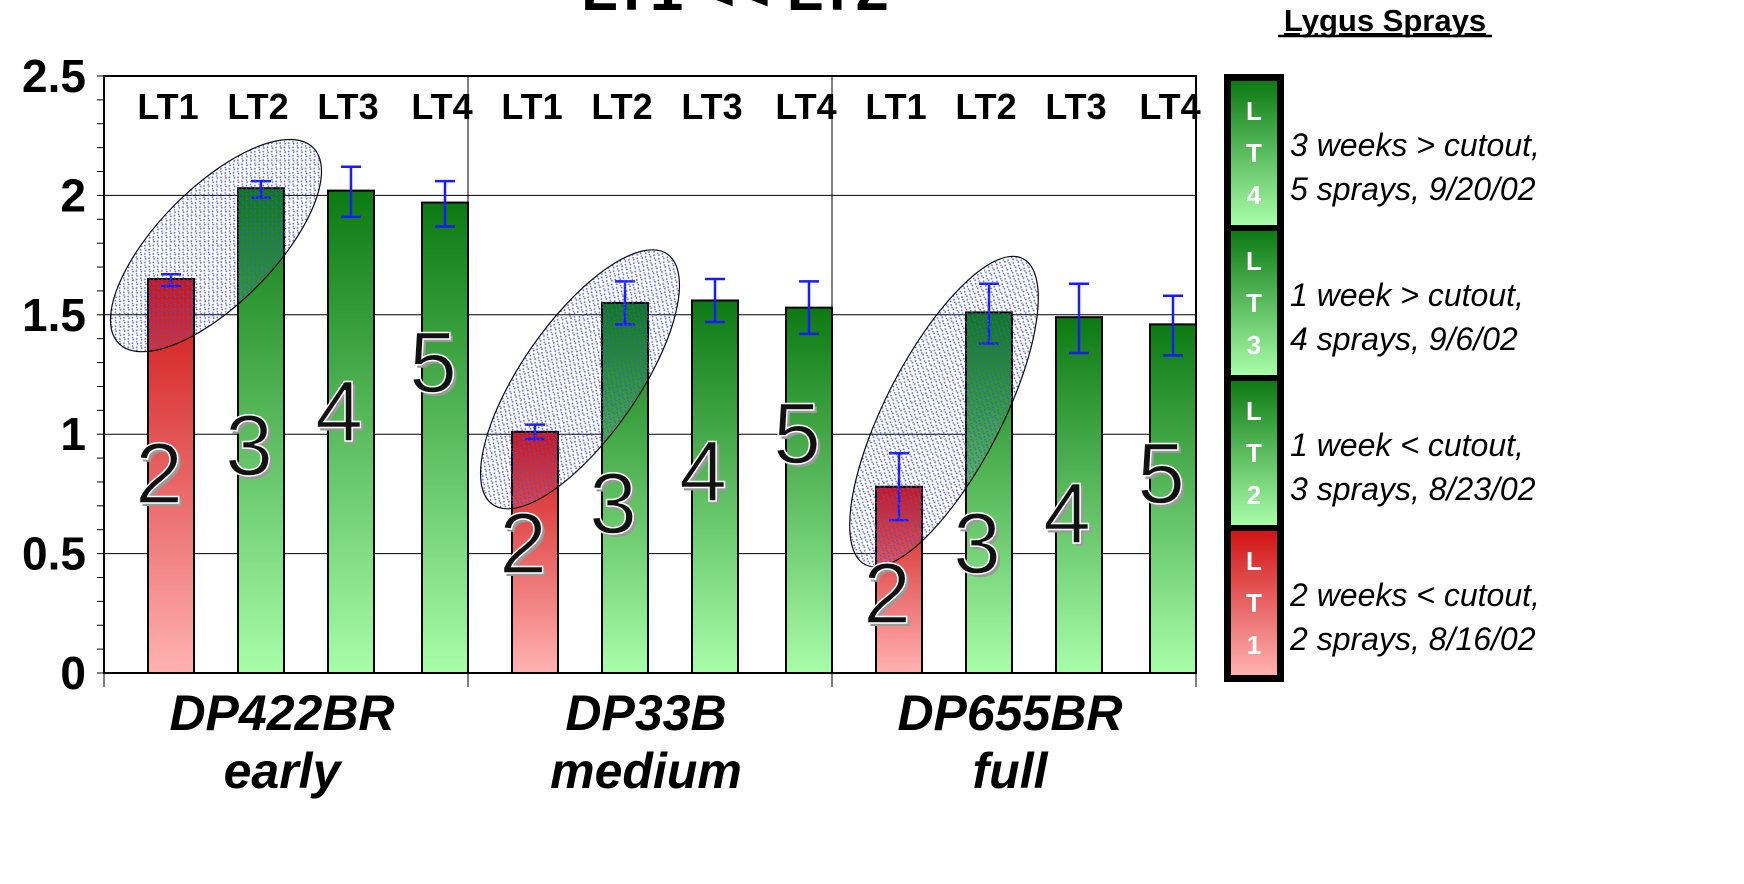 This screenshot has height=884, width=1744. Describe the element at coordinates (1413, 489) in the screenshot. I see `legend-text-line2: 3 sprays, 8/23/02` at that location.